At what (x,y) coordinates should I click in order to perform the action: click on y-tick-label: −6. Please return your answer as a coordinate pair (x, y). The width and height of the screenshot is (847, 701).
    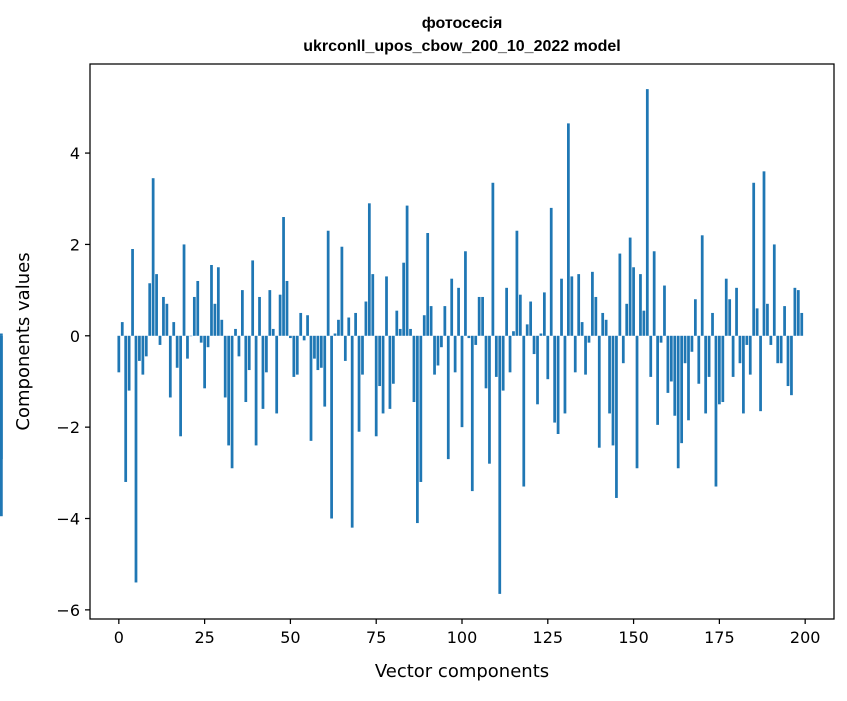
    Looking at the image, I should click on (68, 610).